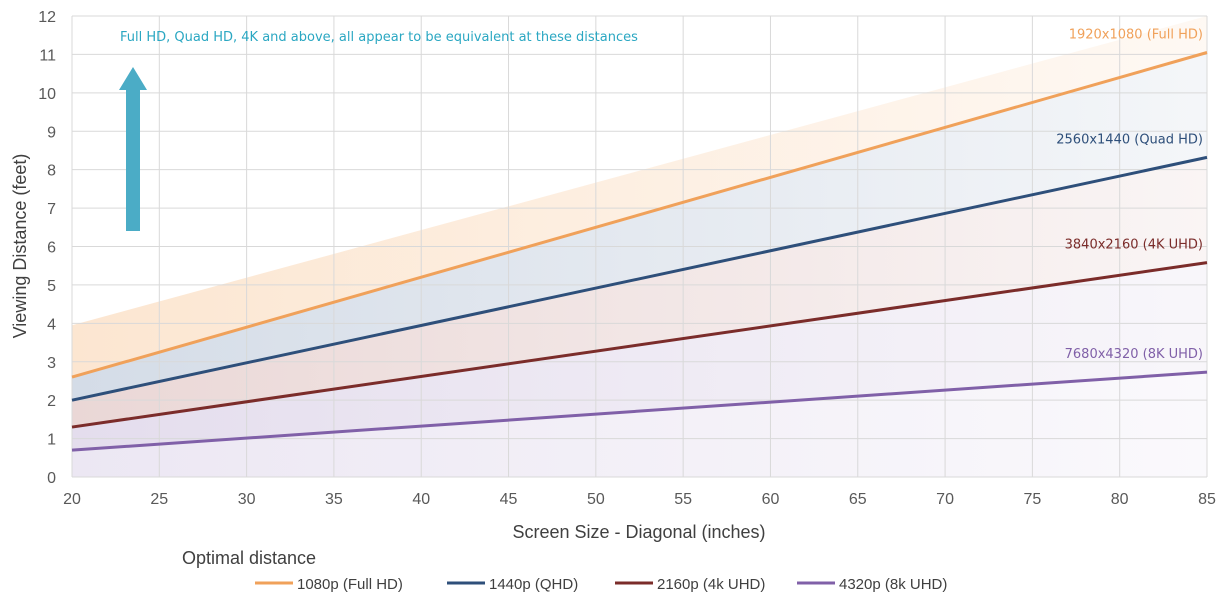 This screenshot has height=594, width=1223. I want to click on y-tick-label: 6, so click(51, 248).